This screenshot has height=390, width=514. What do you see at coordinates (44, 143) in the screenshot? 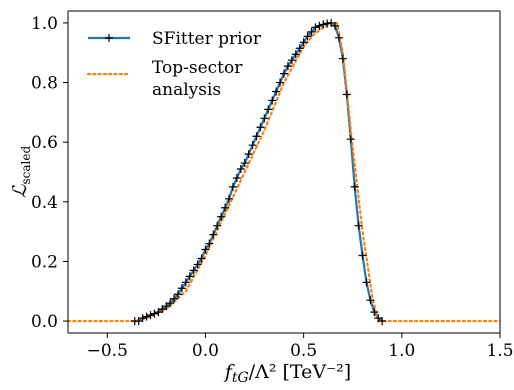
I see `y-tick-label: 0.6` at bounding box center [44, 143].